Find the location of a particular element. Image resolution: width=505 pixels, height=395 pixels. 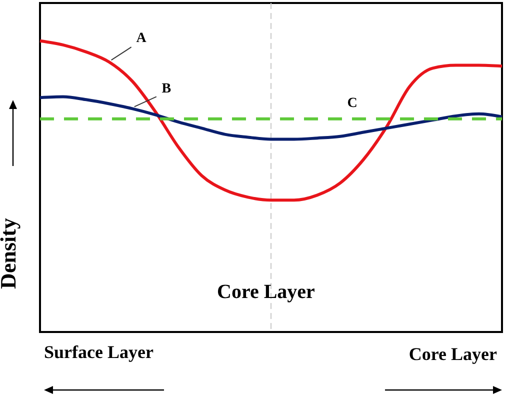

y-axis-title: Density is located at coordinates (10, 253).